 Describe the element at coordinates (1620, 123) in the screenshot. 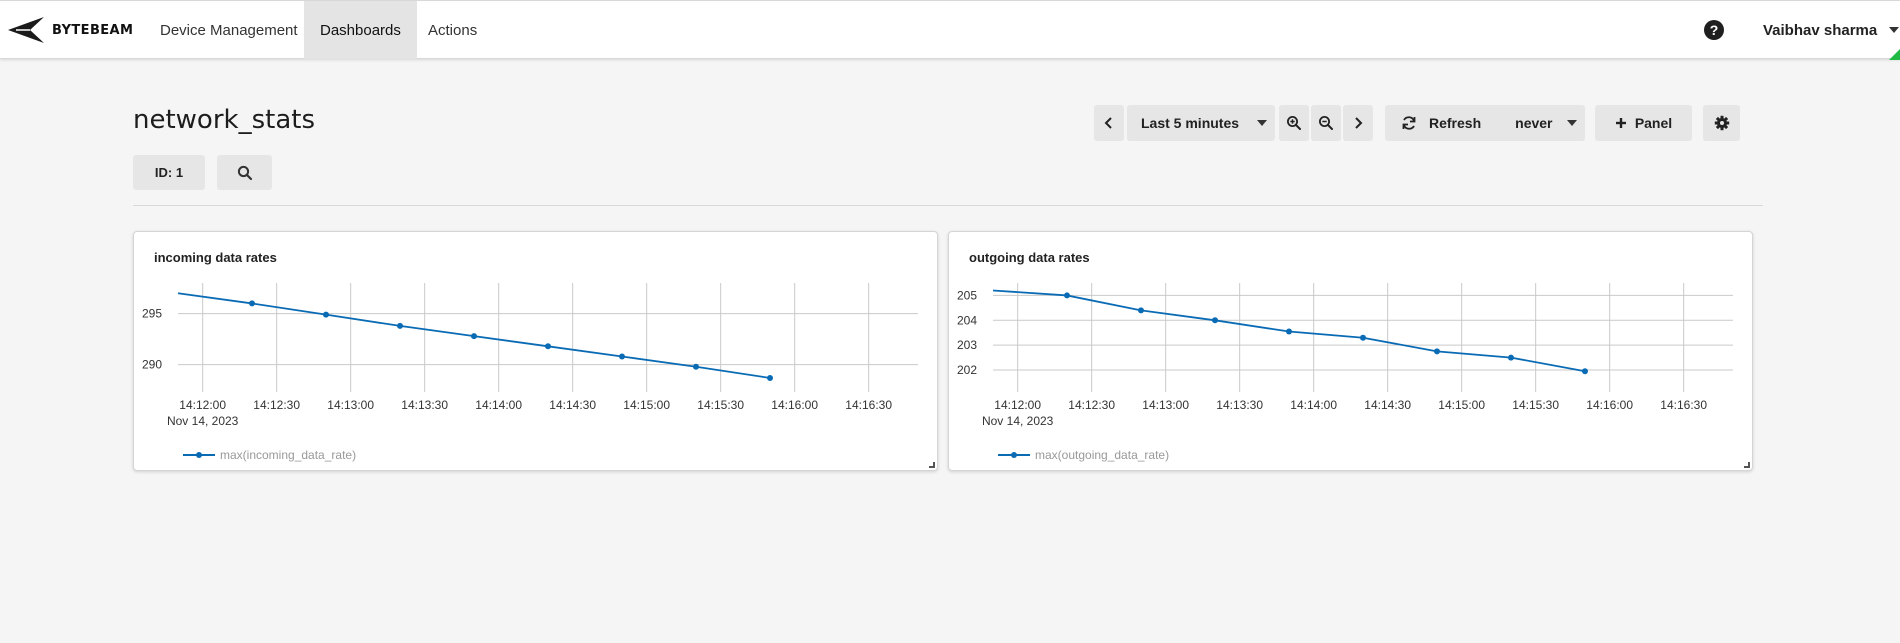

I see `plus-icon` at that location.